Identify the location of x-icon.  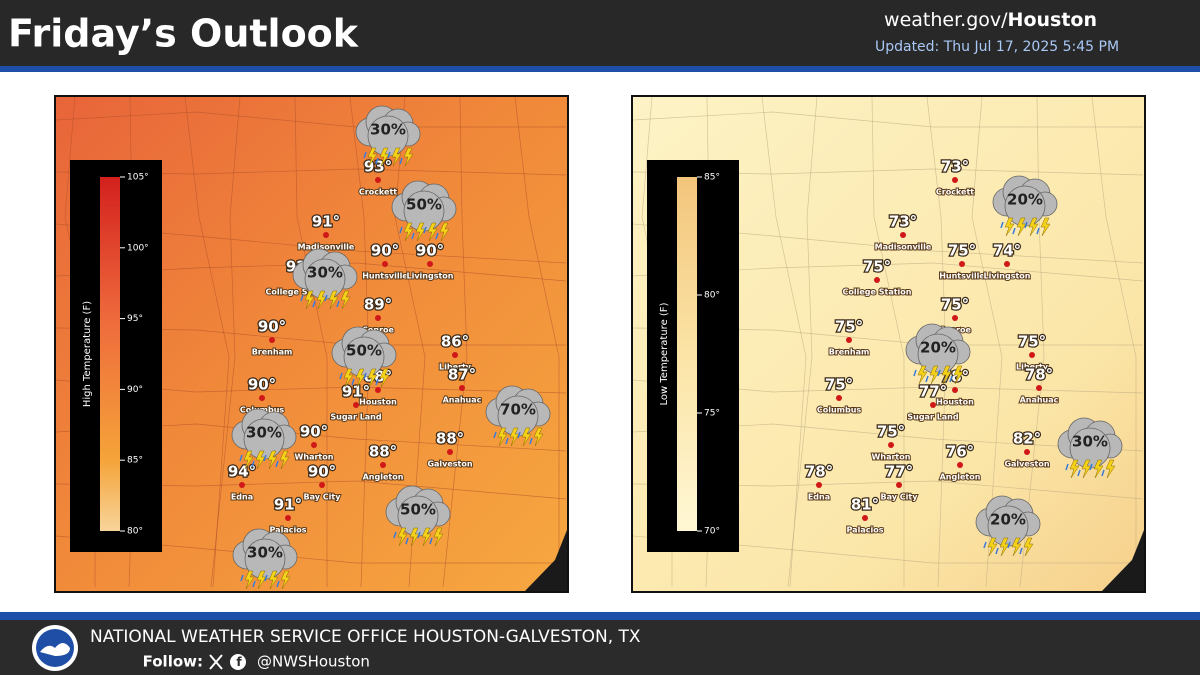
(216, 662).